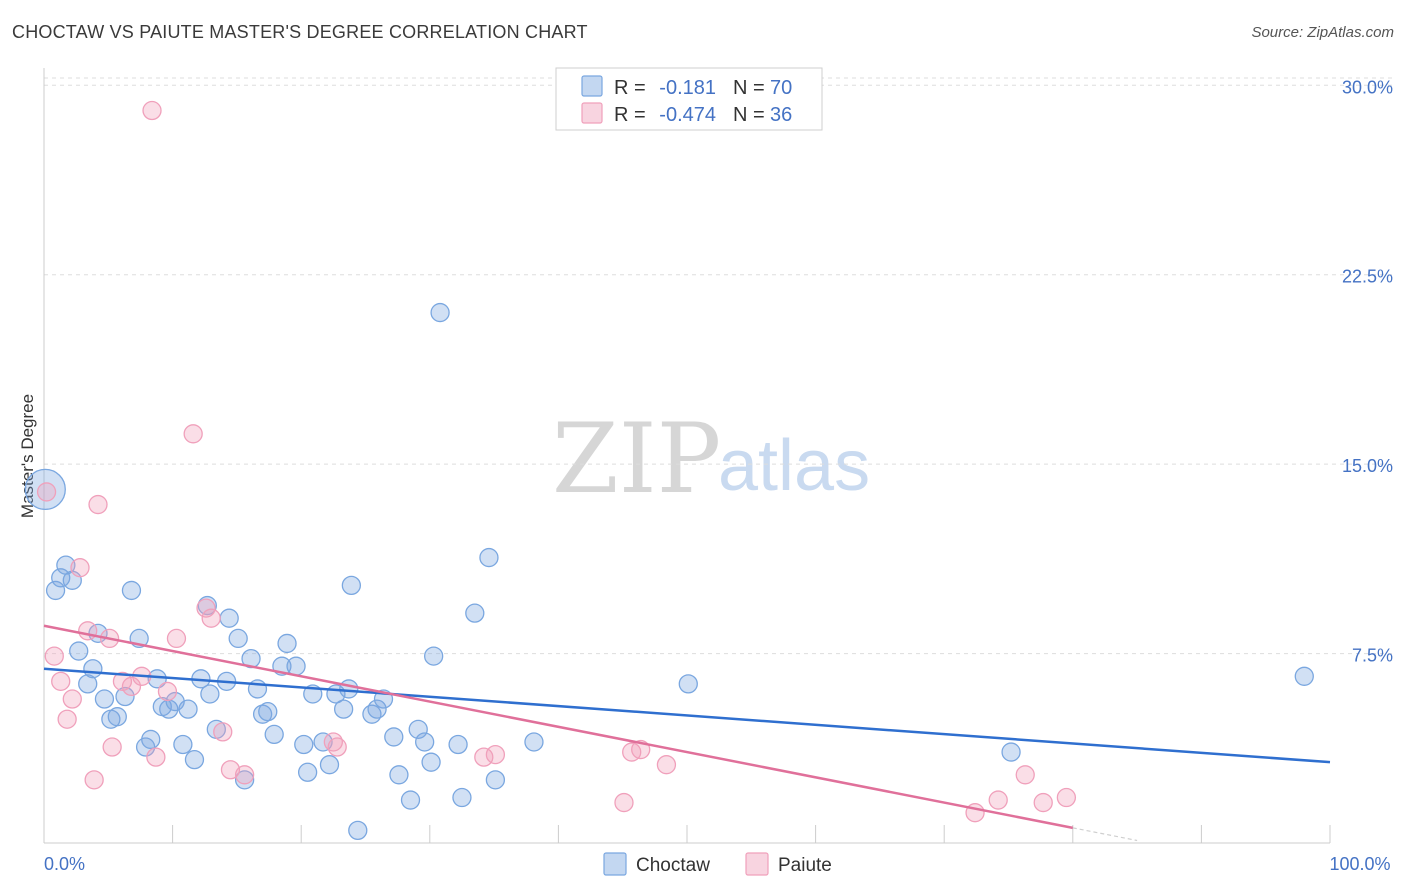 This screenshot has width=1406, height=892. What do you see at coordinates (1322, 32) in the screenshot?
I see `source-credit: Source: ZipAtlas.com` at bounding box center [1322, 32].